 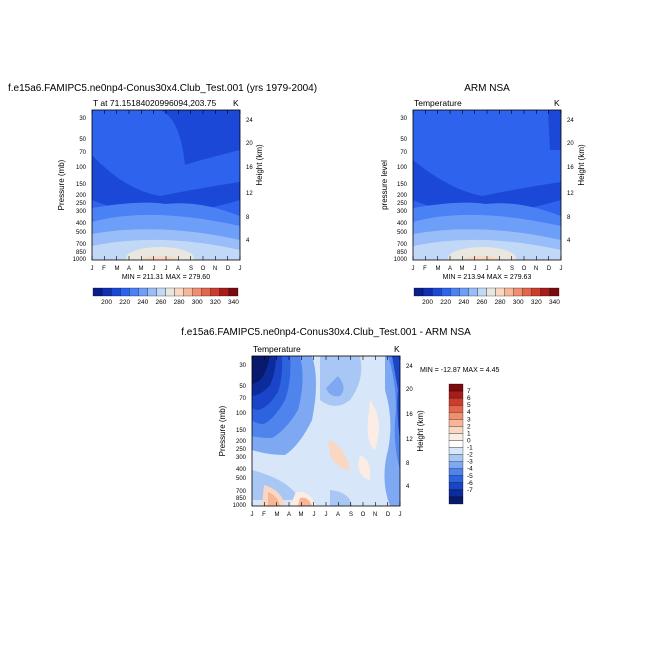 I want to click on height-tick: 20, so click(x=249, y=144).